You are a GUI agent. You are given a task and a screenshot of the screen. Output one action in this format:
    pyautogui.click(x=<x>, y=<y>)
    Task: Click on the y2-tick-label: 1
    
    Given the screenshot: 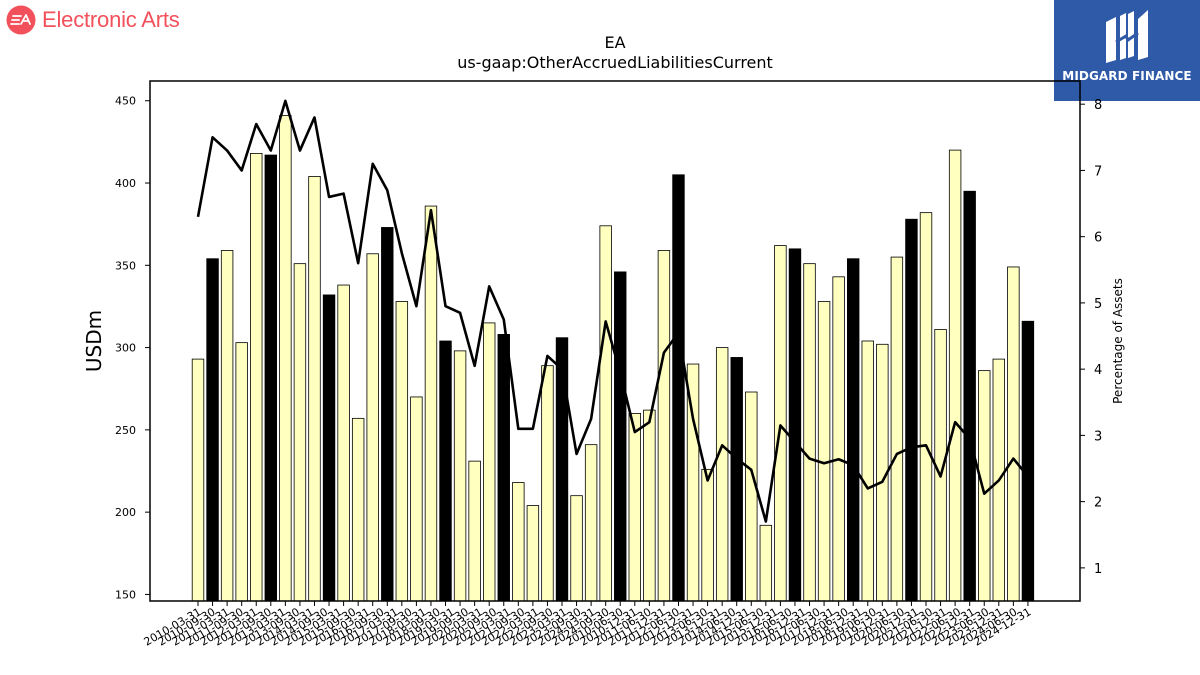 What is the action you would take?
    pyautogui.click(x=1098, y=569)
    